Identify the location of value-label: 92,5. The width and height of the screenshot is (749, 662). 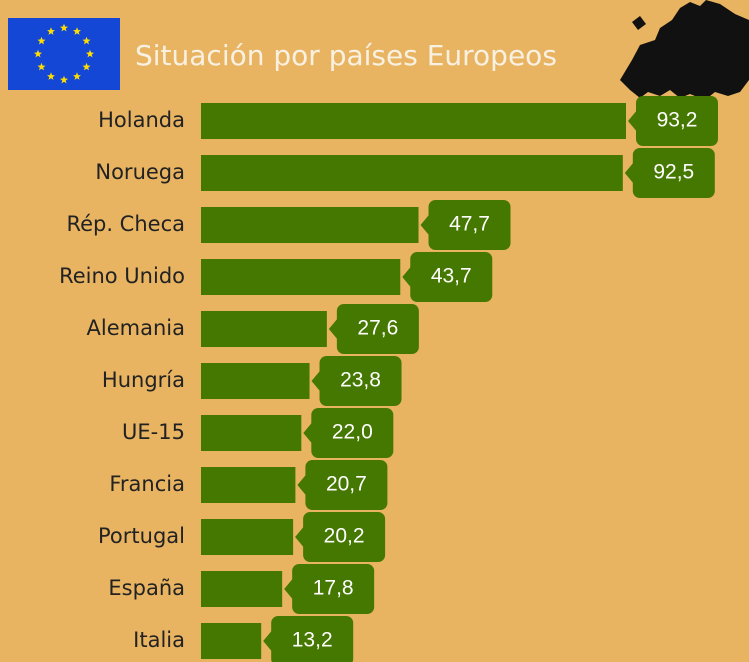
(673, 172).